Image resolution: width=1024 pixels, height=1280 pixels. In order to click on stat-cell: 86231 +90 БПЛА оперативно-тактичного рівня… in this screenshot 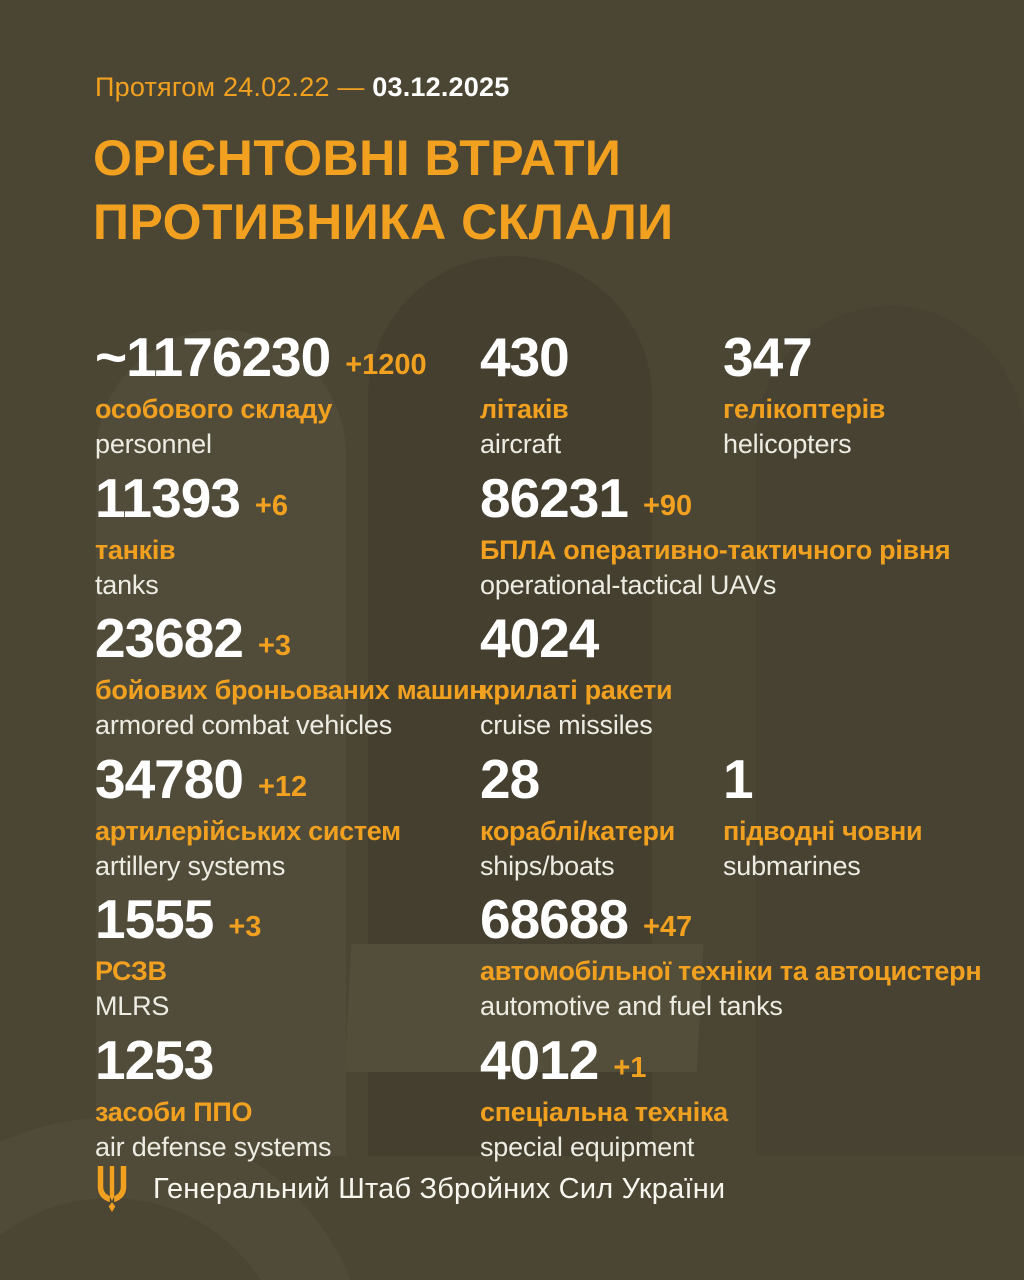, I will do `click(715, 539)`.